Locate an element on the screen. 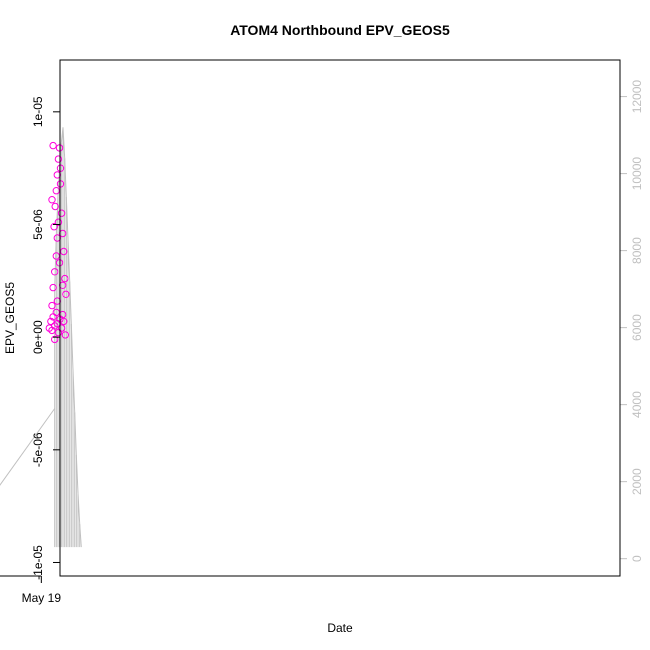 The image size is (650, 650). y2-tick-label: 6000 is located at coordinates (637, 327).